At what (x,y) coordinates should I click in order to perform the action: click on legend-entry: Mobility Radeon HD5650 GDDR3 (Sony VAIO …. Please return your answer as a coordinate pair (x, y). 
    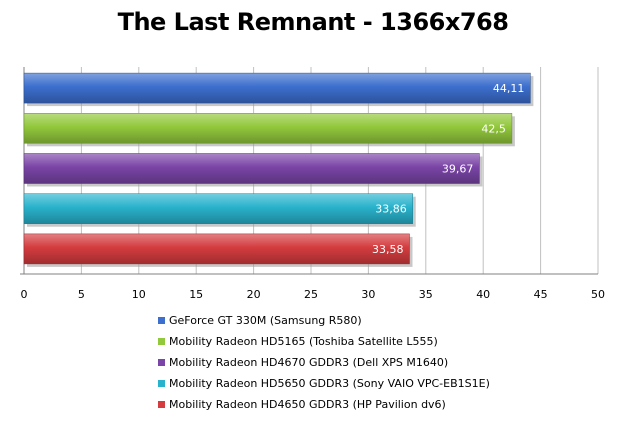
    Looking at the image, I should click on (329, 383).